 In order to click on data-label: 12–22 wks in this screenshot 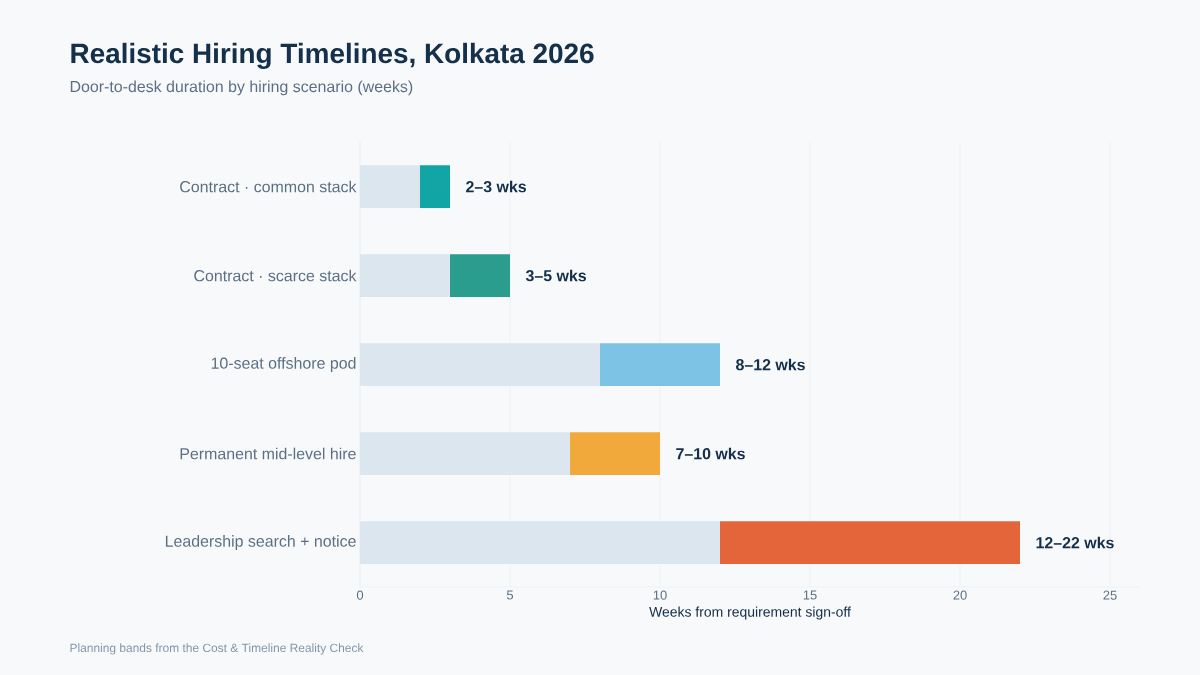, I will do `click(1075, 542)`.